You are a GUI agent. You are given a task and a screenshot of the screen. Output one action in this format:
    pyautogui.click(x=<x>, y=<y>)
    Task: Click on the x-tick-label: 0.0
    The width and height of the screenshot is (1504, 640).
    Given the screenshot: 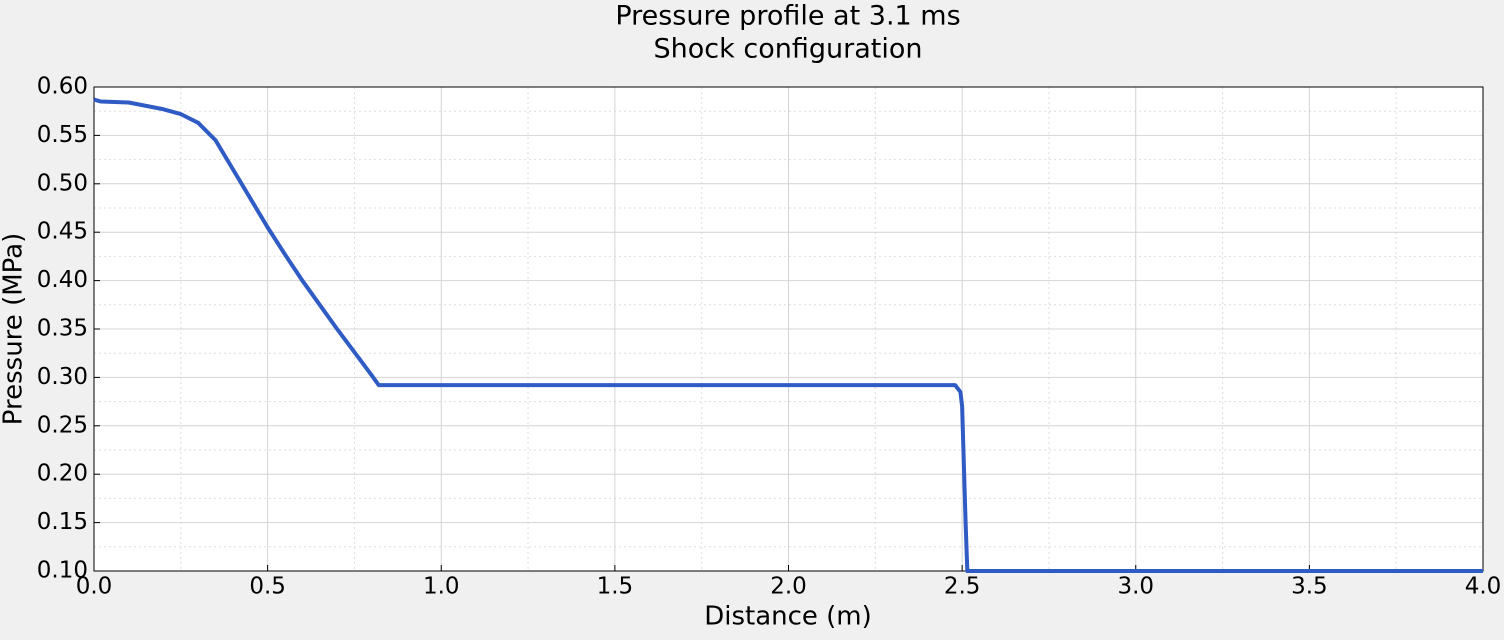 What is the action you would take?
    pyautogui.click(x=94, y=587)
    